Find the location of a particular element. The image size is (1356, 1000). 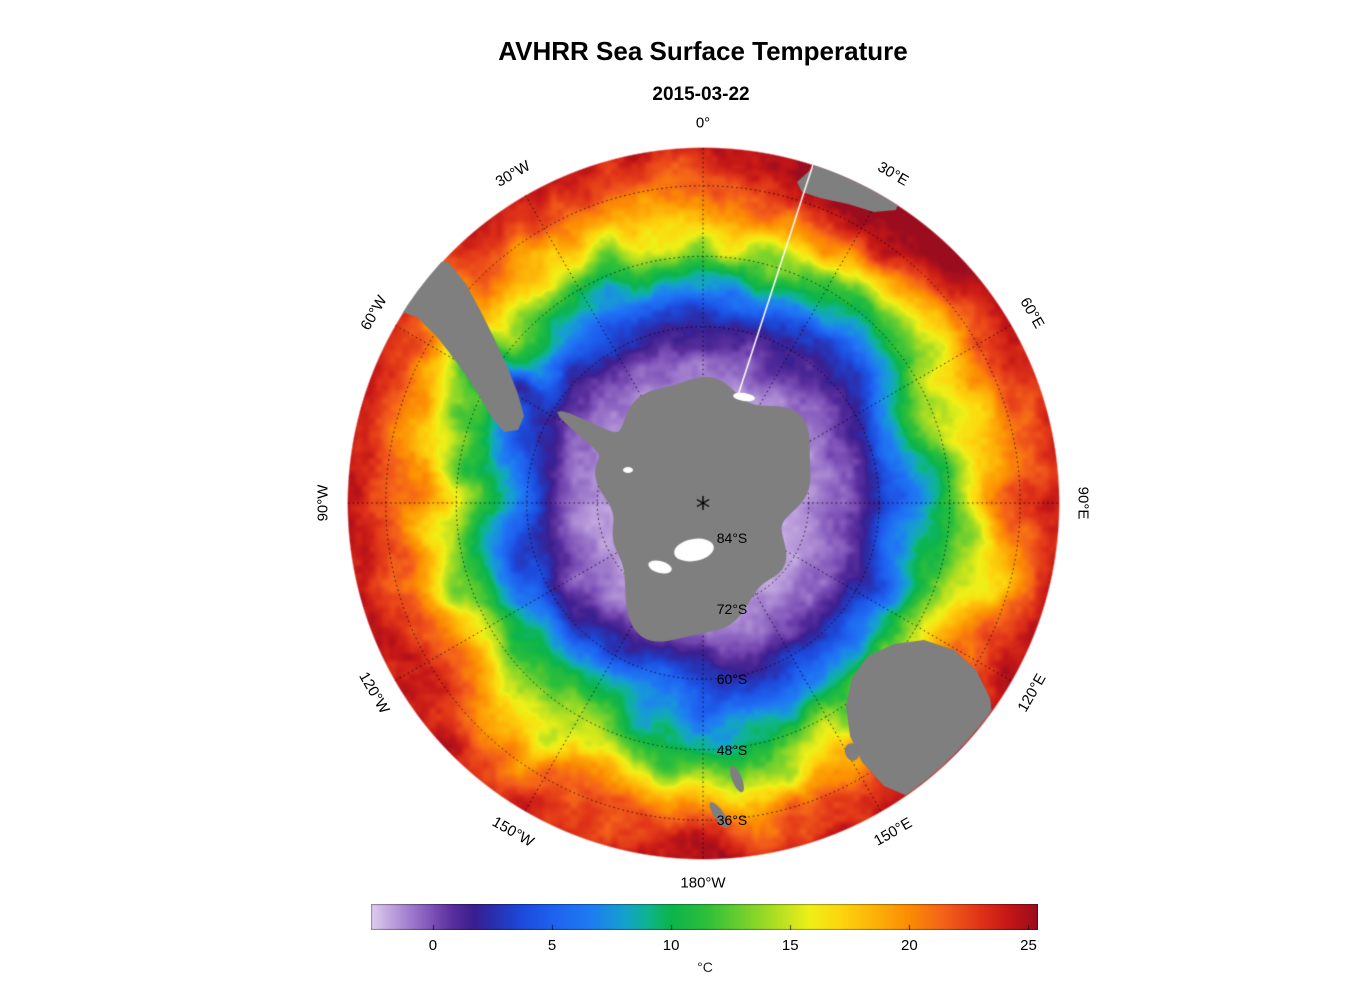

colorbar-tick-15: 15 is located at coordinates (790, 945).